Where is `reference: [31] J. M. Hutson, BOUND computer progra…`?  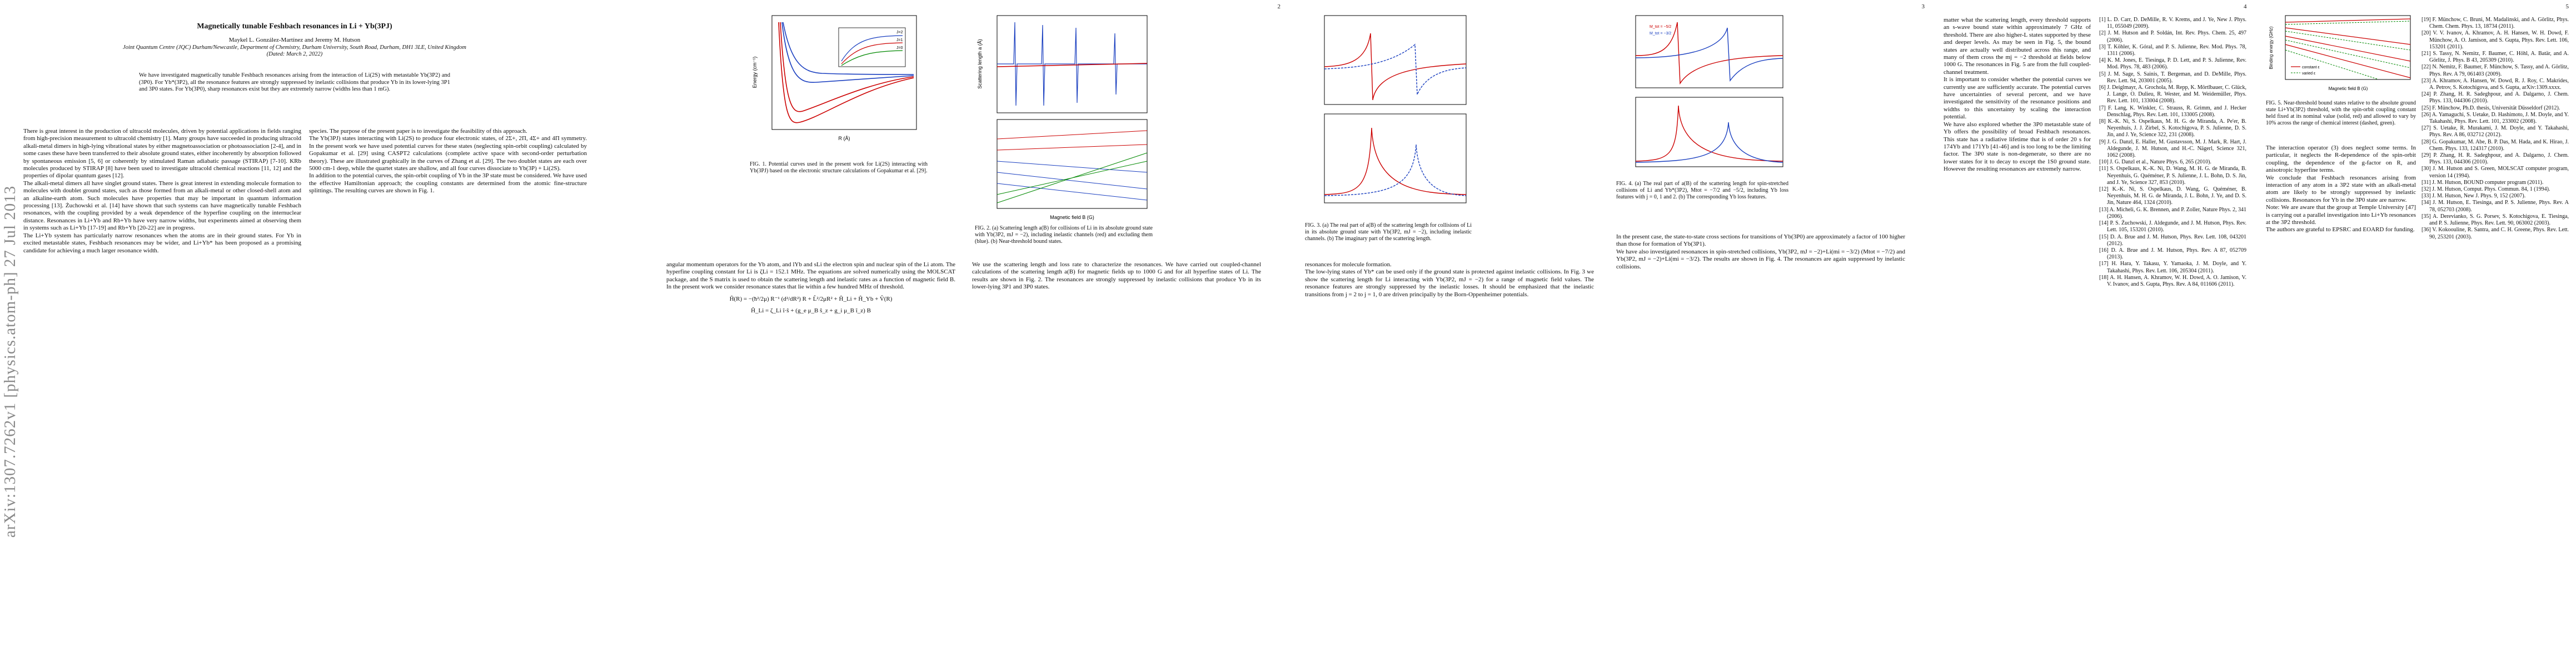
reference: [31] J. M. Hutson, BOUND computer progra… is located at coordinates (2482, 182).